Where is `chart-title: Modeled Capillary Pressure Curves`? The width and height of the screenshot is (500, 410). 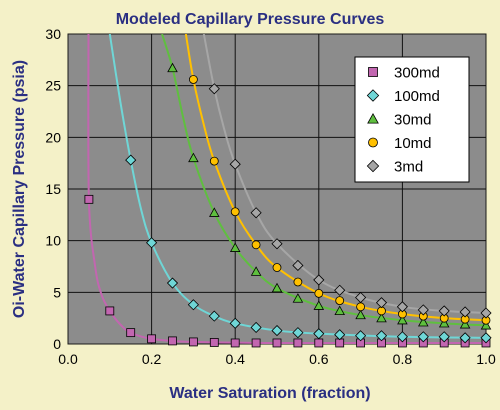
chart-title: Modeled Capillary Pressure Curves is located at coordinates (250, 19).